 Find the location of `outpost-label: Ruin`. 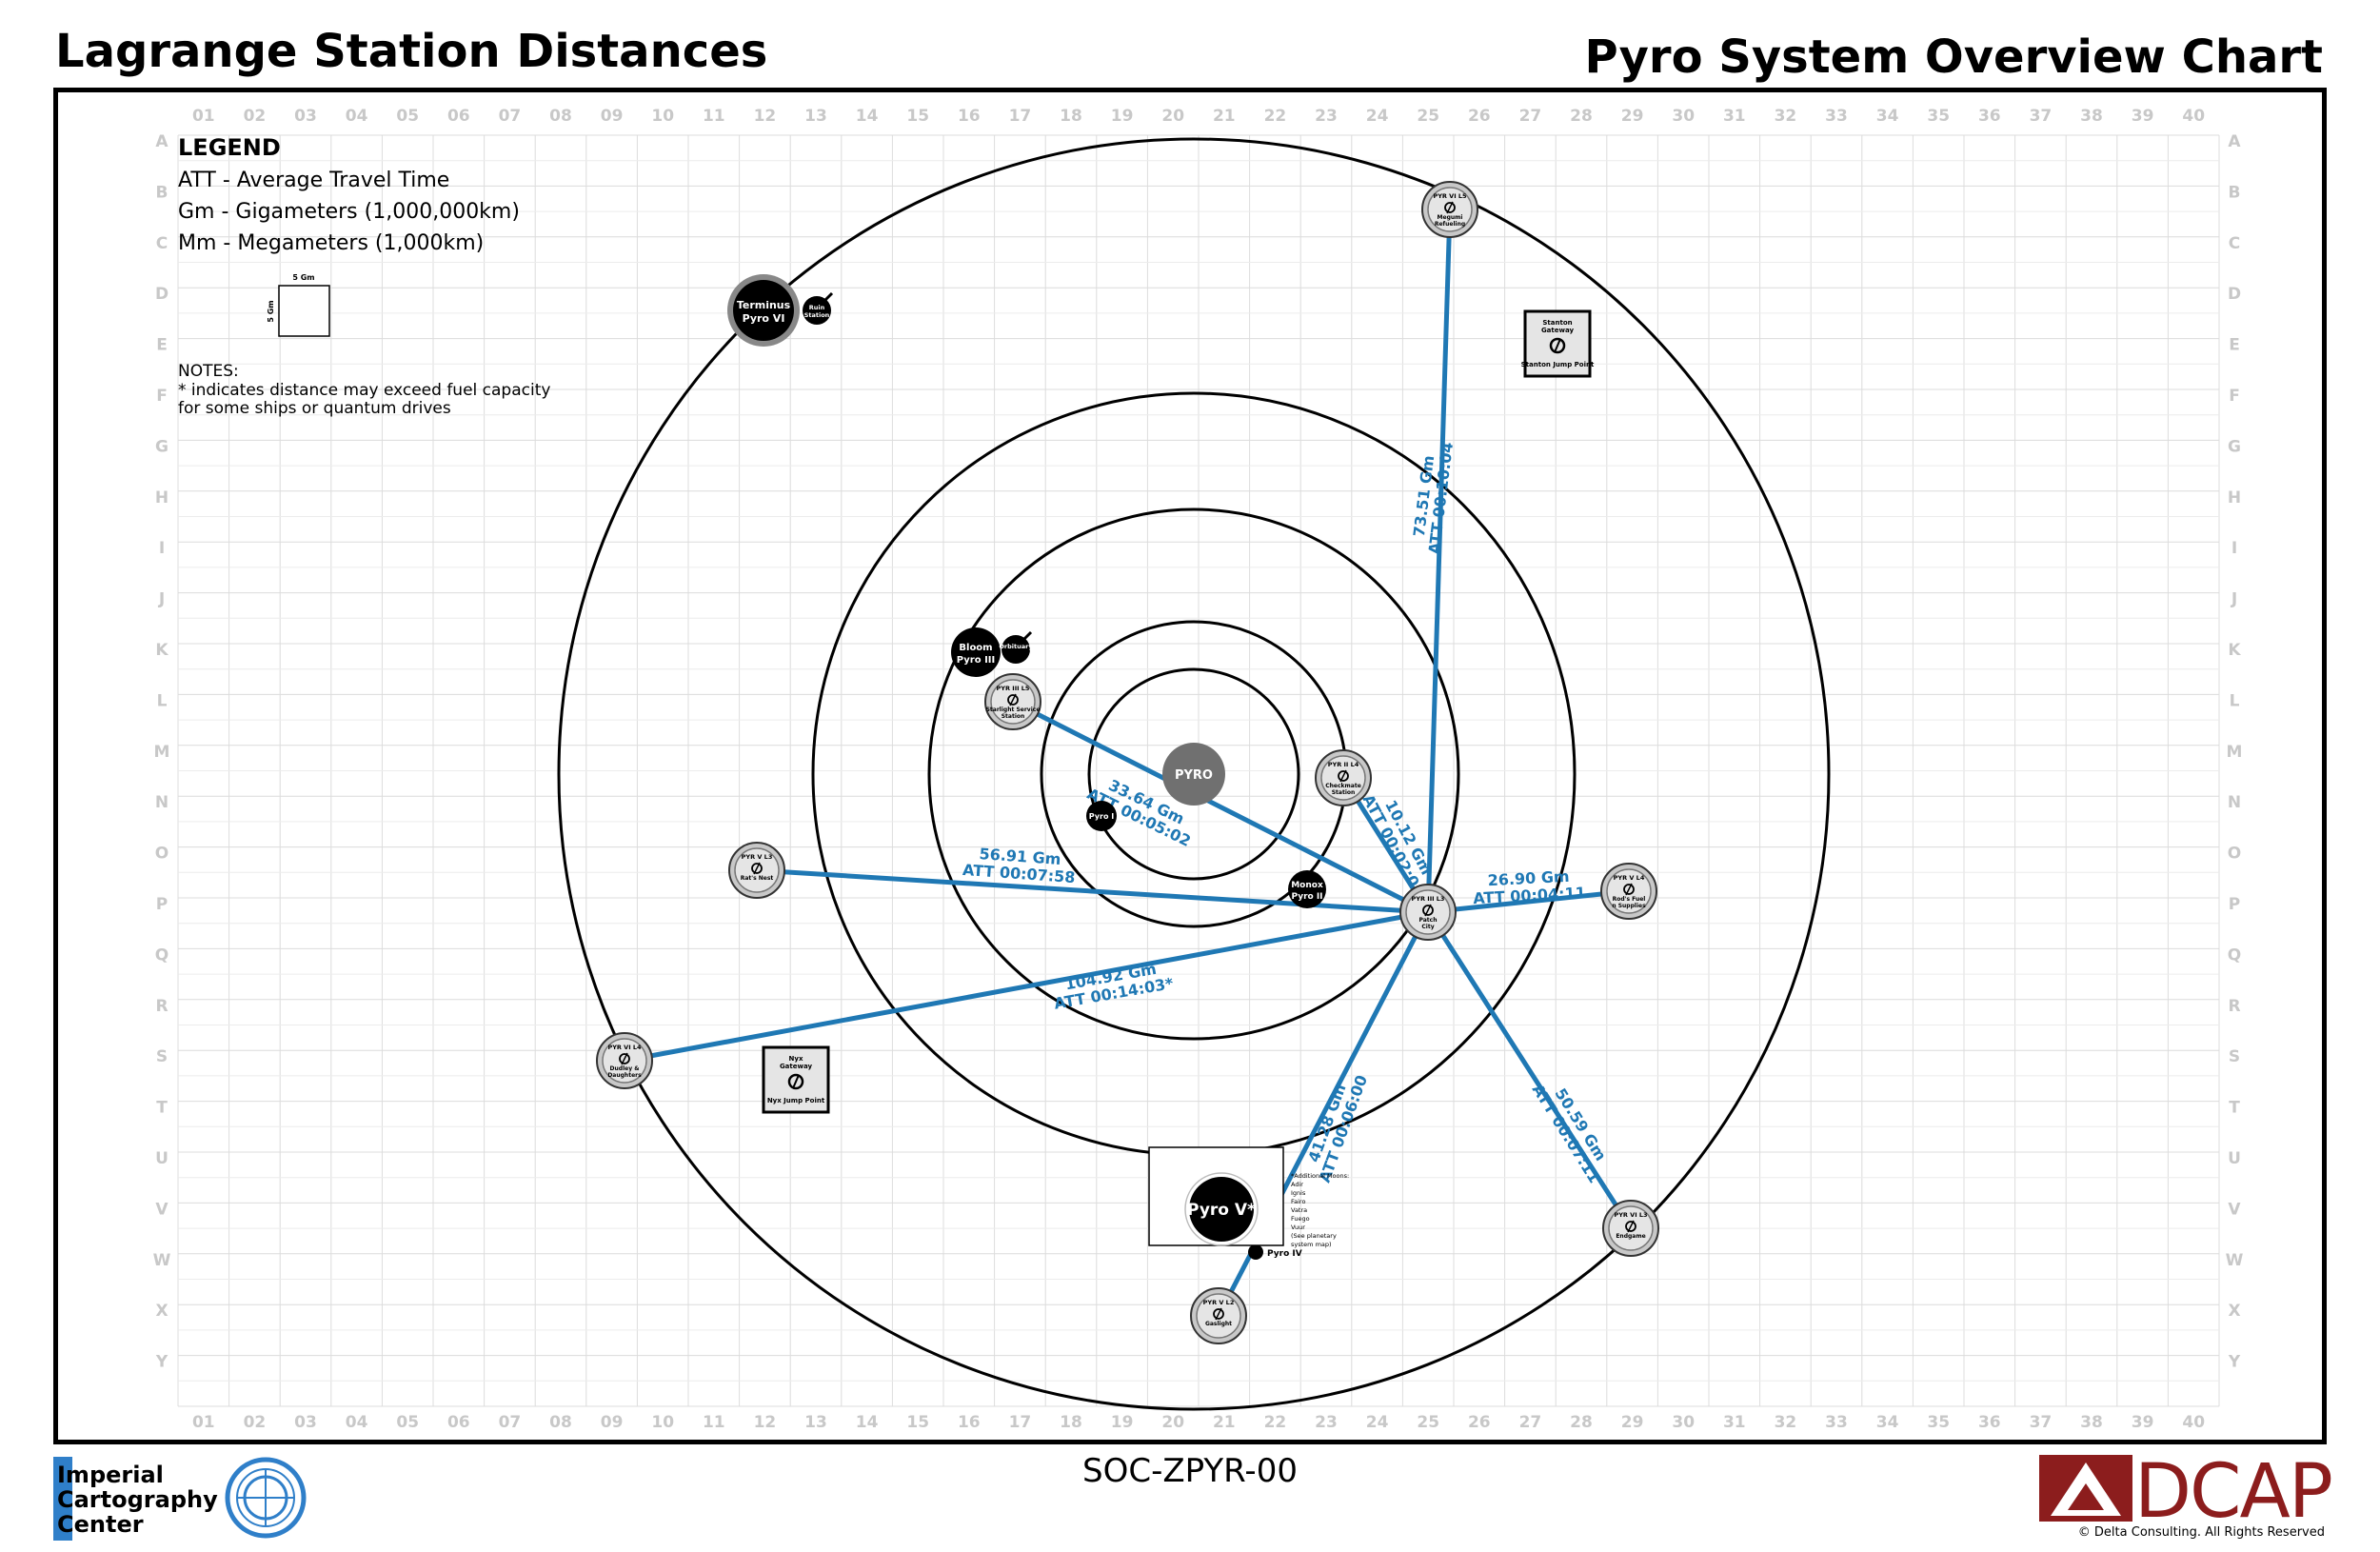

outpost-label: Ruin is located at coordinates (817, 308).